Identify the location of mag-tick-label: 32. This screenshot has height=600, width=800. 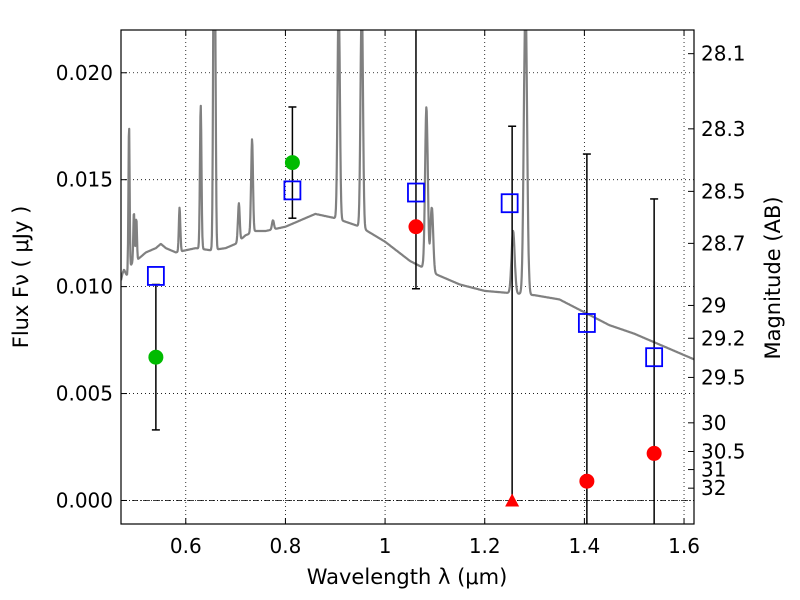
(713, 488).